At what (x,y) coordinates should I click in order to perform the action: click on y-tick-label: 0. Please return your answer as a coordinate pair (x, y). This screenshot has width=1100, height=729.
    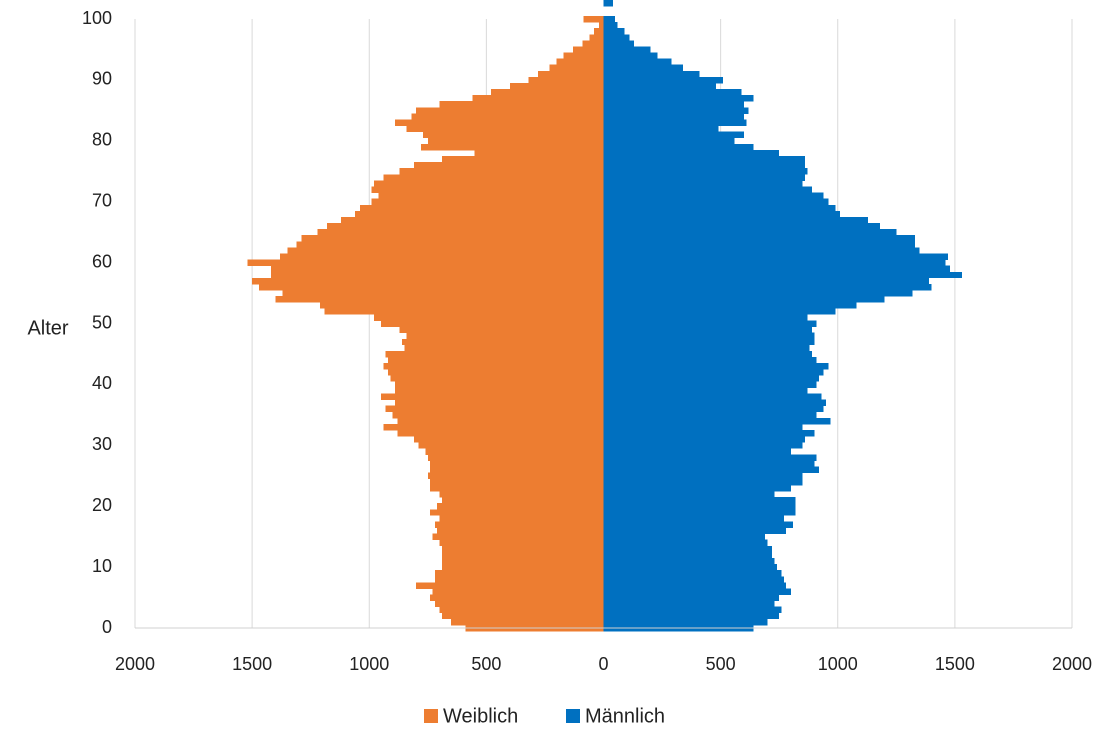
    Looking at the image, I should click on (107, 627).